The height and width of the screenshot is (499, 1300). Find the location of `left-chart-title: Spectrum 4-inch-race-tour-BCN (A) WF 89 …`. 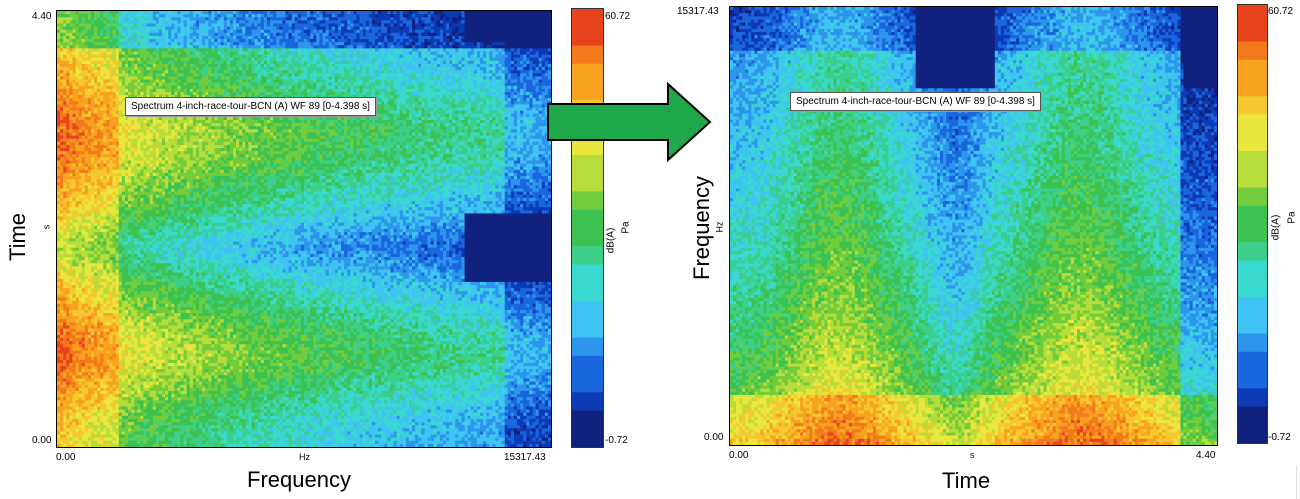

left-chart-title: Spectrum 4-inch-race-tour-BCN (A) WF 89 … is located at coordinates (250, 106).